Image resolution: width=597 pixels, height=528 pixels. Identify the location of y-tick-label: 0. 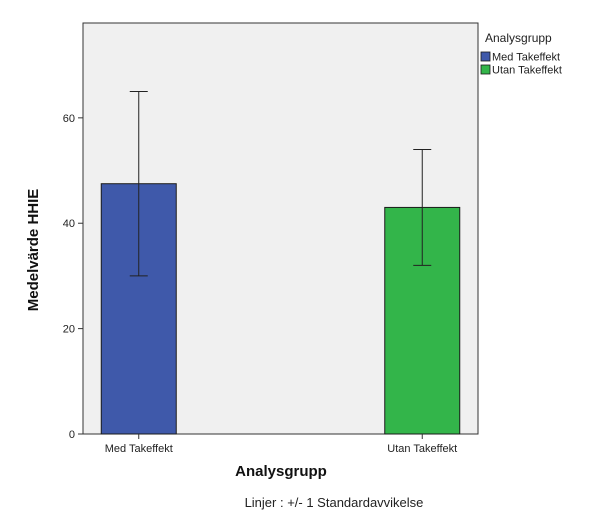
(72, 435).